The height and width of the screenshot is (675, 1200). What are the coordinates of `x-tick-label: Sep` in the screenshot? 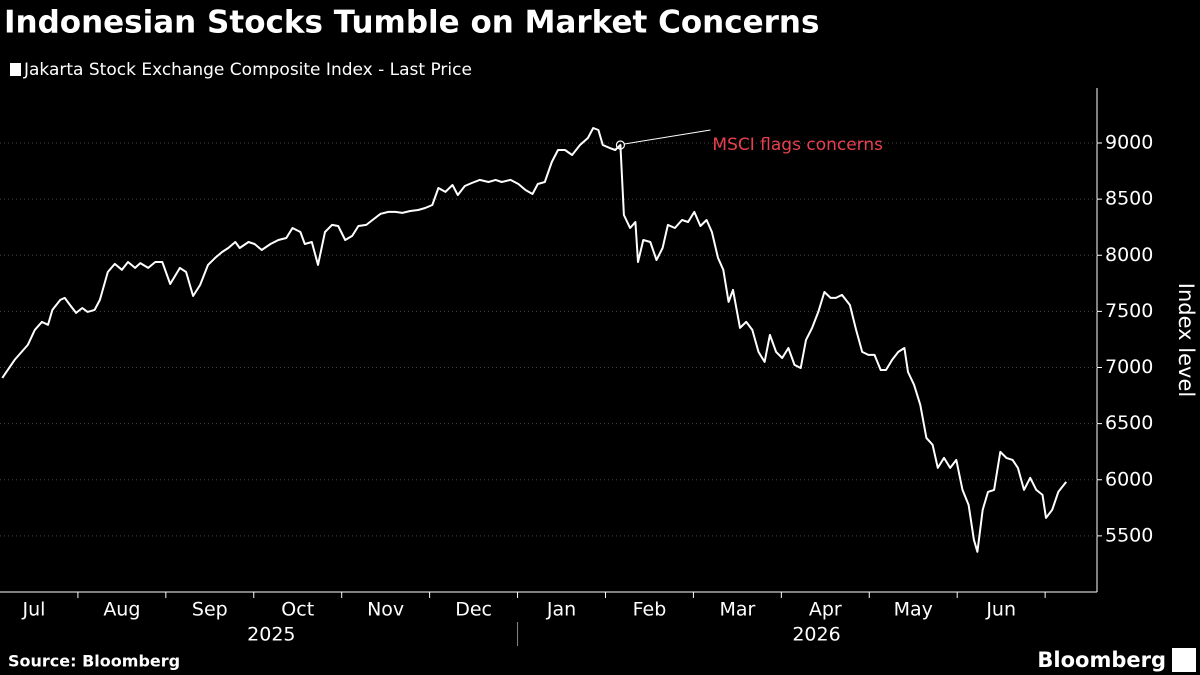 It's located at (210, 610).